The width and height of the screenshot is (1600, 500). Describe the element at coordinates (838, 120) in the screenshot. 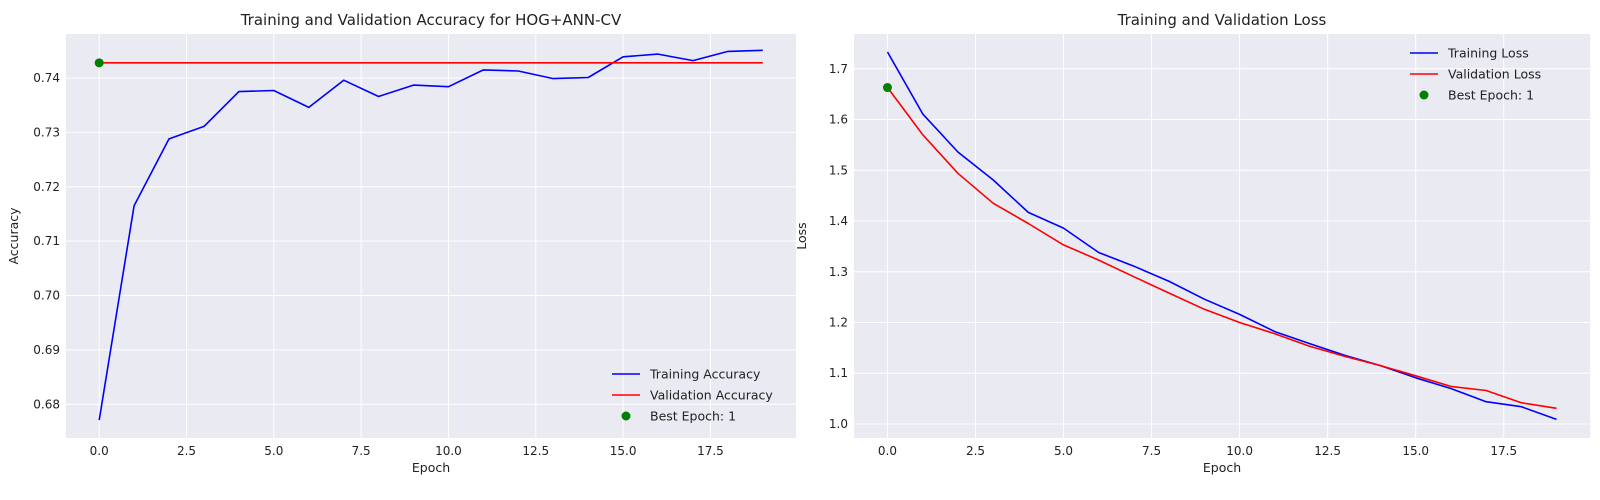

I see `y-tick-label: 1.6` at that location.